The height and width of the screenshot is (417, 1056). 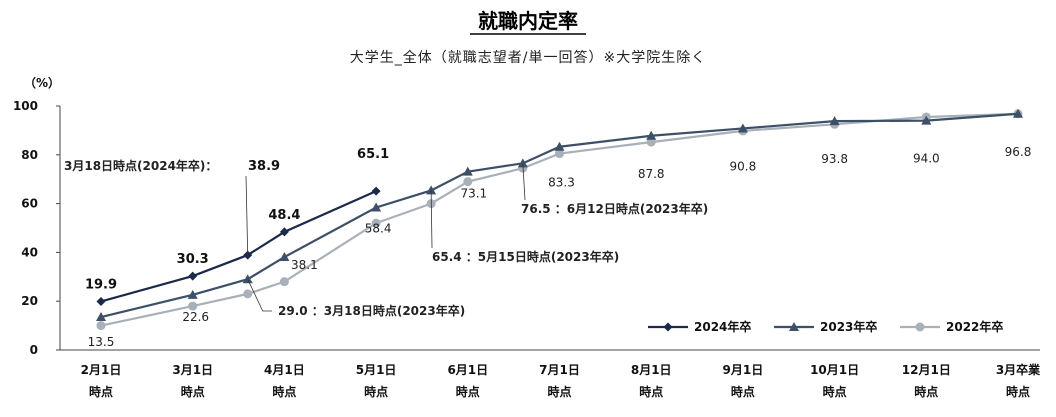 What do you see at coordinates (238, 246) in the screenshot?
I see `series-line` at bounding box center [238, 246].